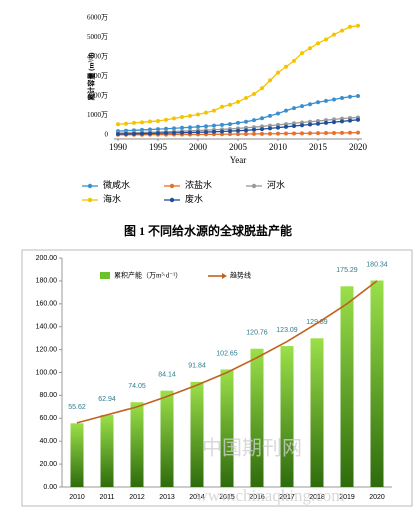  What do you see at coordinates (257, 497) in the screenshot?
I see `x-tick-label: 2016` at bounding box center [257, 497].